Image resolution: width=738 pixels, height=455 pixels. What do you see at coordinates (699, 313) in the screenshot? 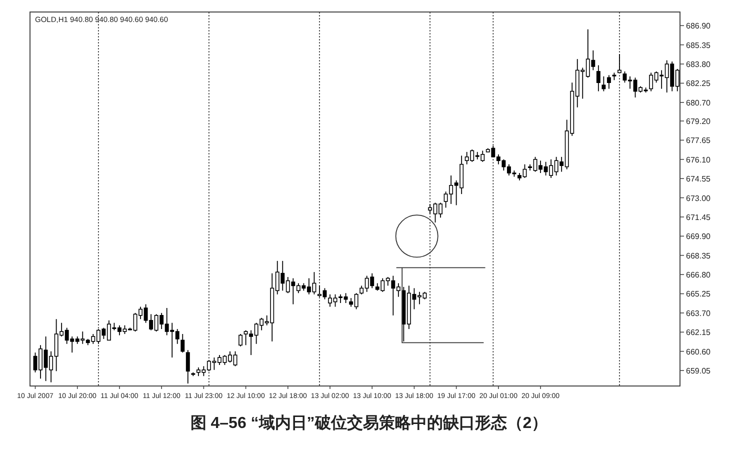
I see `y-tick-label: 663.70` at bounding box center [699, 313].